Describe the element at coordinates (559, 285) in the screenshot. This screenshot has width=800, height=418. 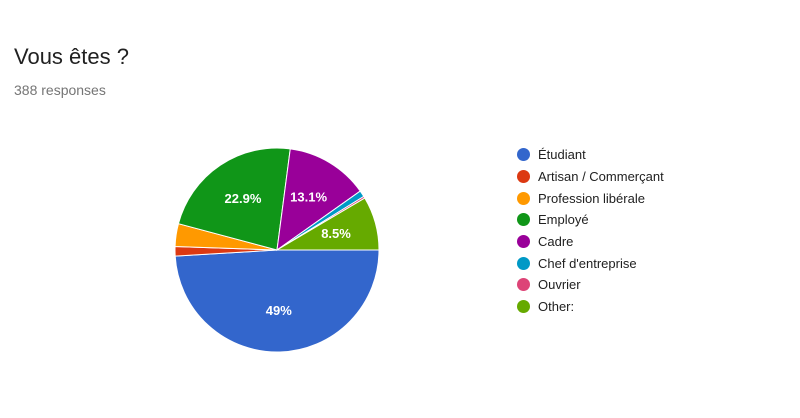
I see `legend-label: Ouvrier` at that location.